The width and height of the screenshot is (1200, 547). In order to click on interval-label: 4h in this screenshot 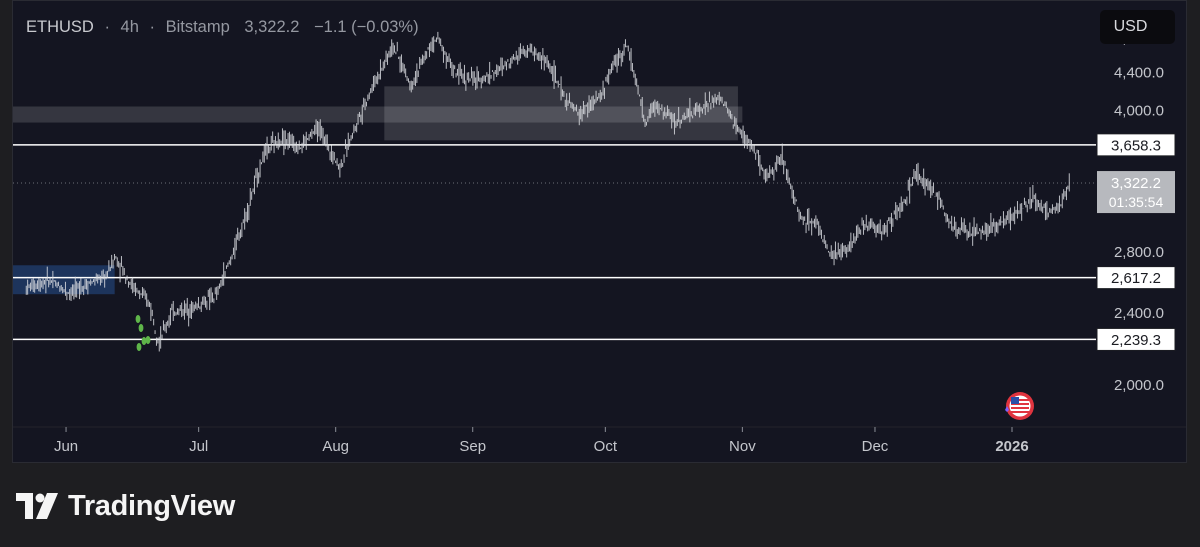, I will do `click(129, 27)`.